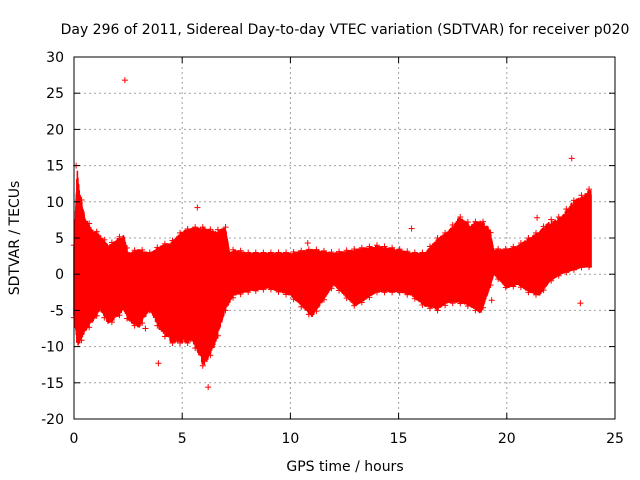 The image size is (640, 480). Describe the element at coordinates (59, 275) in the screenshot. I see `y-tick-label: 0` at that location.